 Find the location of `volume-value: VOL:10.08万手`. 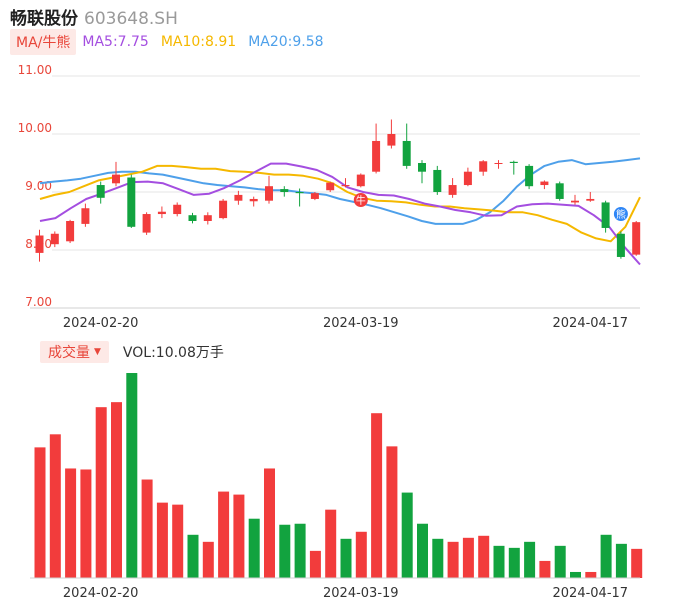

volume-value: VOL:10.08万手 is located at coordinates (173, 353).